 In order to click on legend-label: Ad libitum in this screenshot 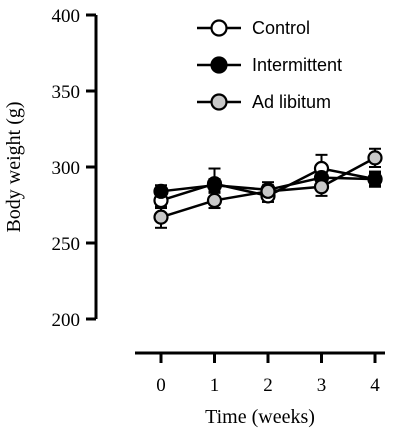, I will do `click(291, 102)`.